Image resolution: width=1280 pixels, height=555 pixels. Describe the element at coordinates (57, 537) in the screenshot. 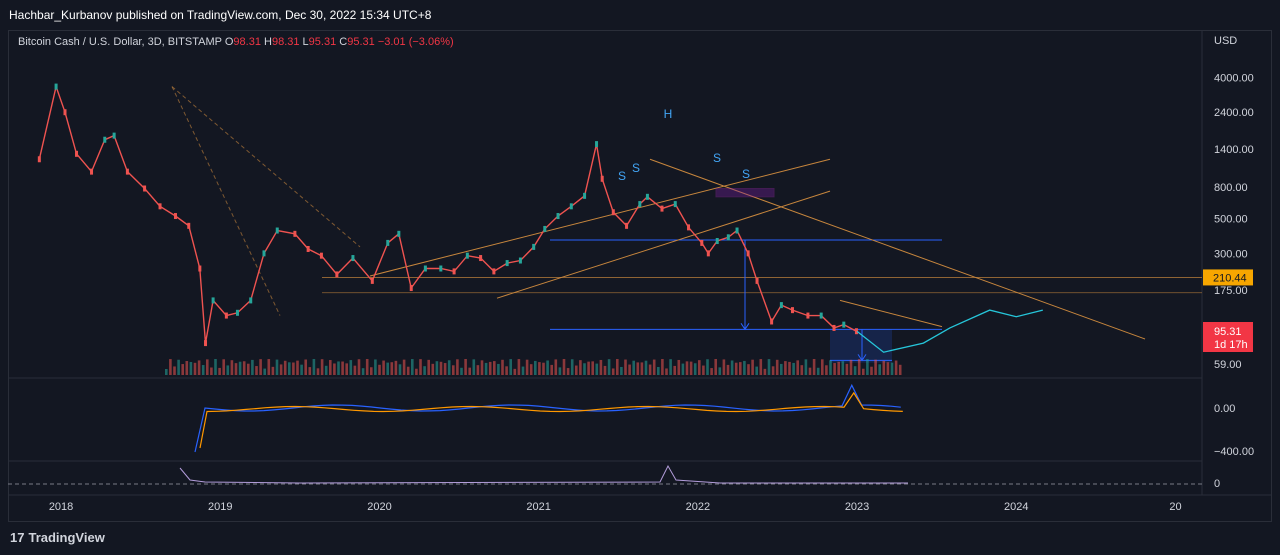

I see `tradingview-brand: 17 TradingView` at that location.